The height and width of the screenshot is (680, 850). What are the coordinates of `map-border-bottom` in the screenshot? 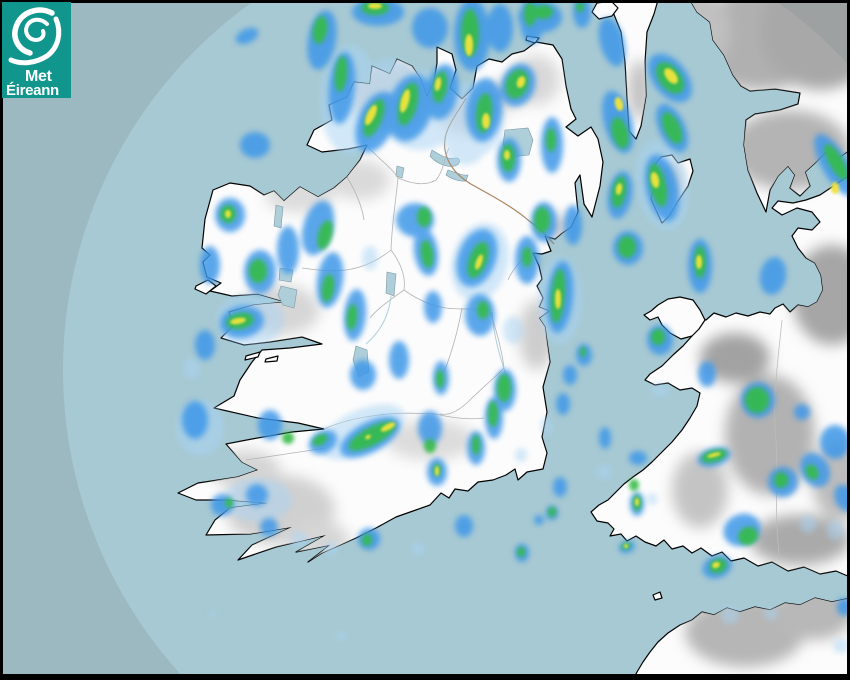 It's located at (425, 677).